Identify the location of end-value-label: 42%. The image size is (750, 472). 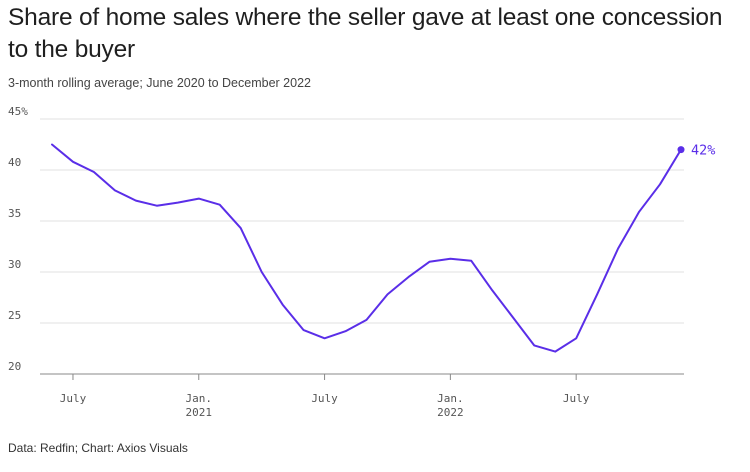
(703, 151).